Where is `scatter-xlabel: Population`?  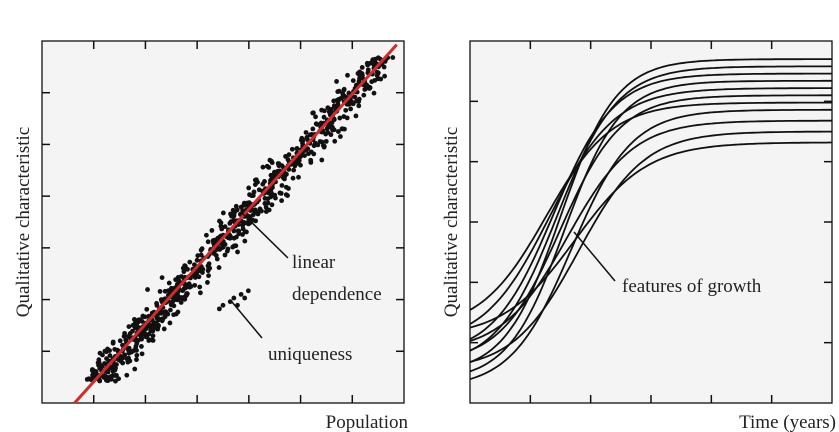 scatter-xlabel: Population is located at coordinates (367, 422).